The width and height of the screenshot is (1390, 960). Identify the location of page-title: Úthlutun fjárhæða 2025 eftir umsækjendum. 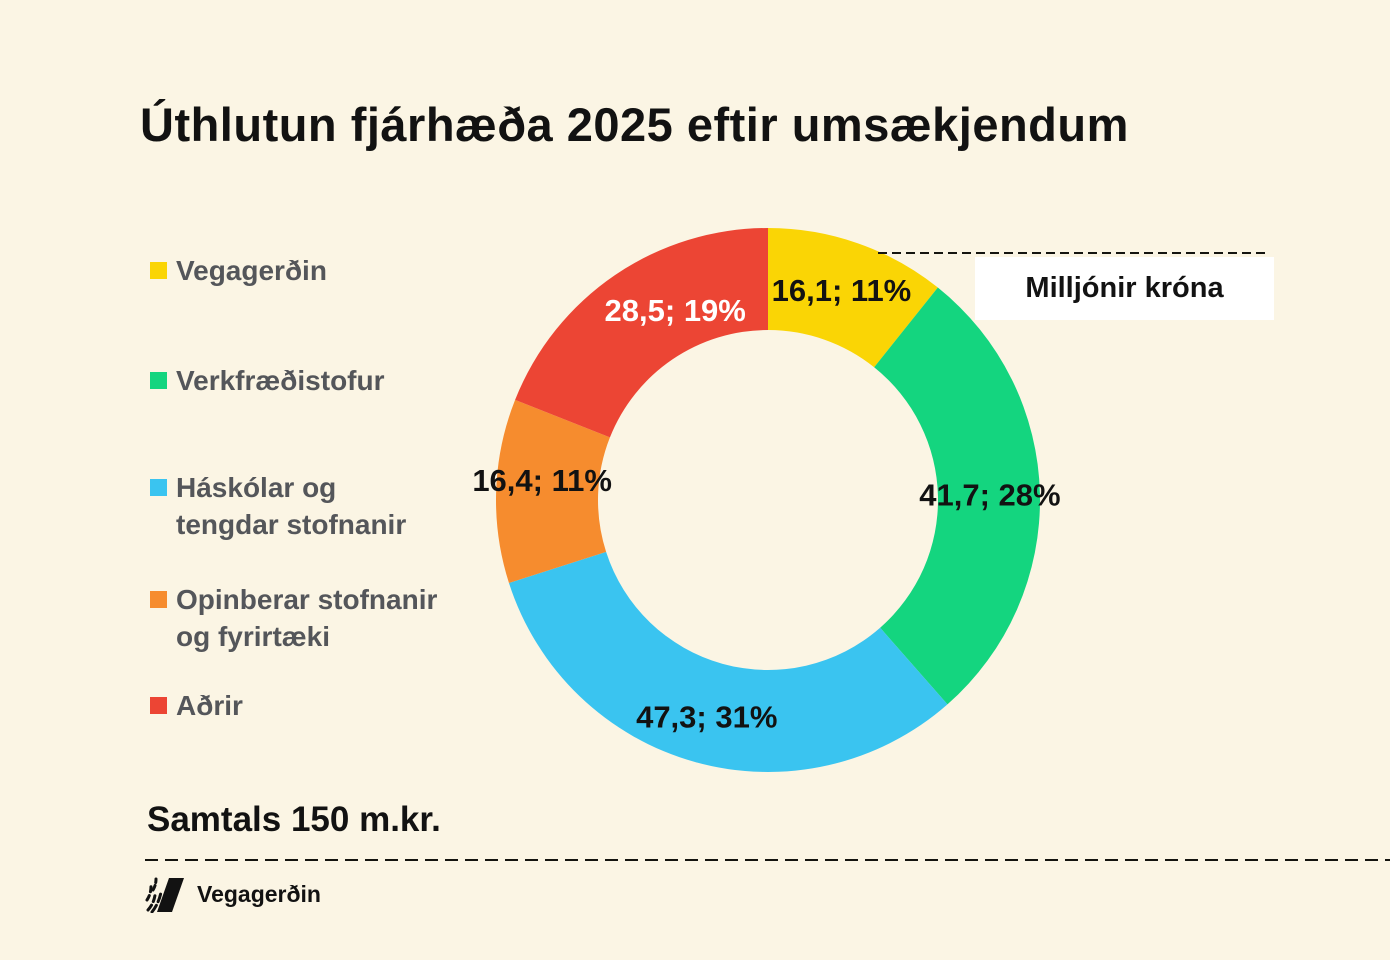
(634, 124).